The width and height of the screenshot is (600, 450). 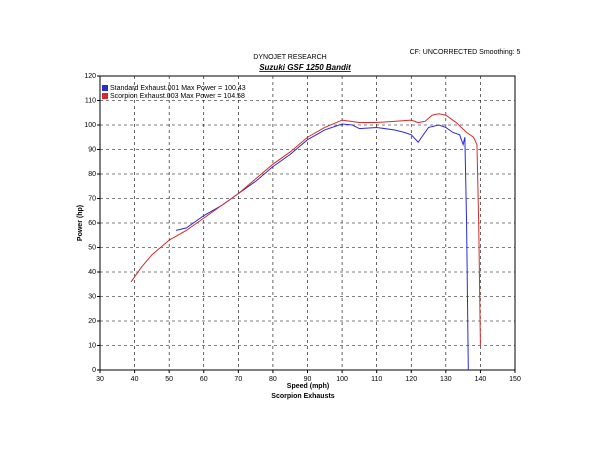 I want to click on y-tick-label: 80, so click(x=92, y=174).